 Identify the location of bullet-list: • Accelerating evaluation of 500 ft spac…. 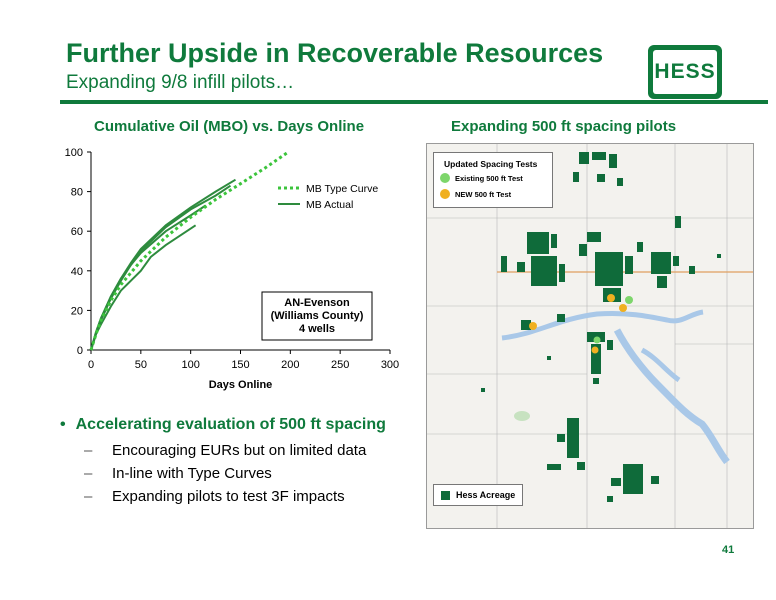
(240, 460).